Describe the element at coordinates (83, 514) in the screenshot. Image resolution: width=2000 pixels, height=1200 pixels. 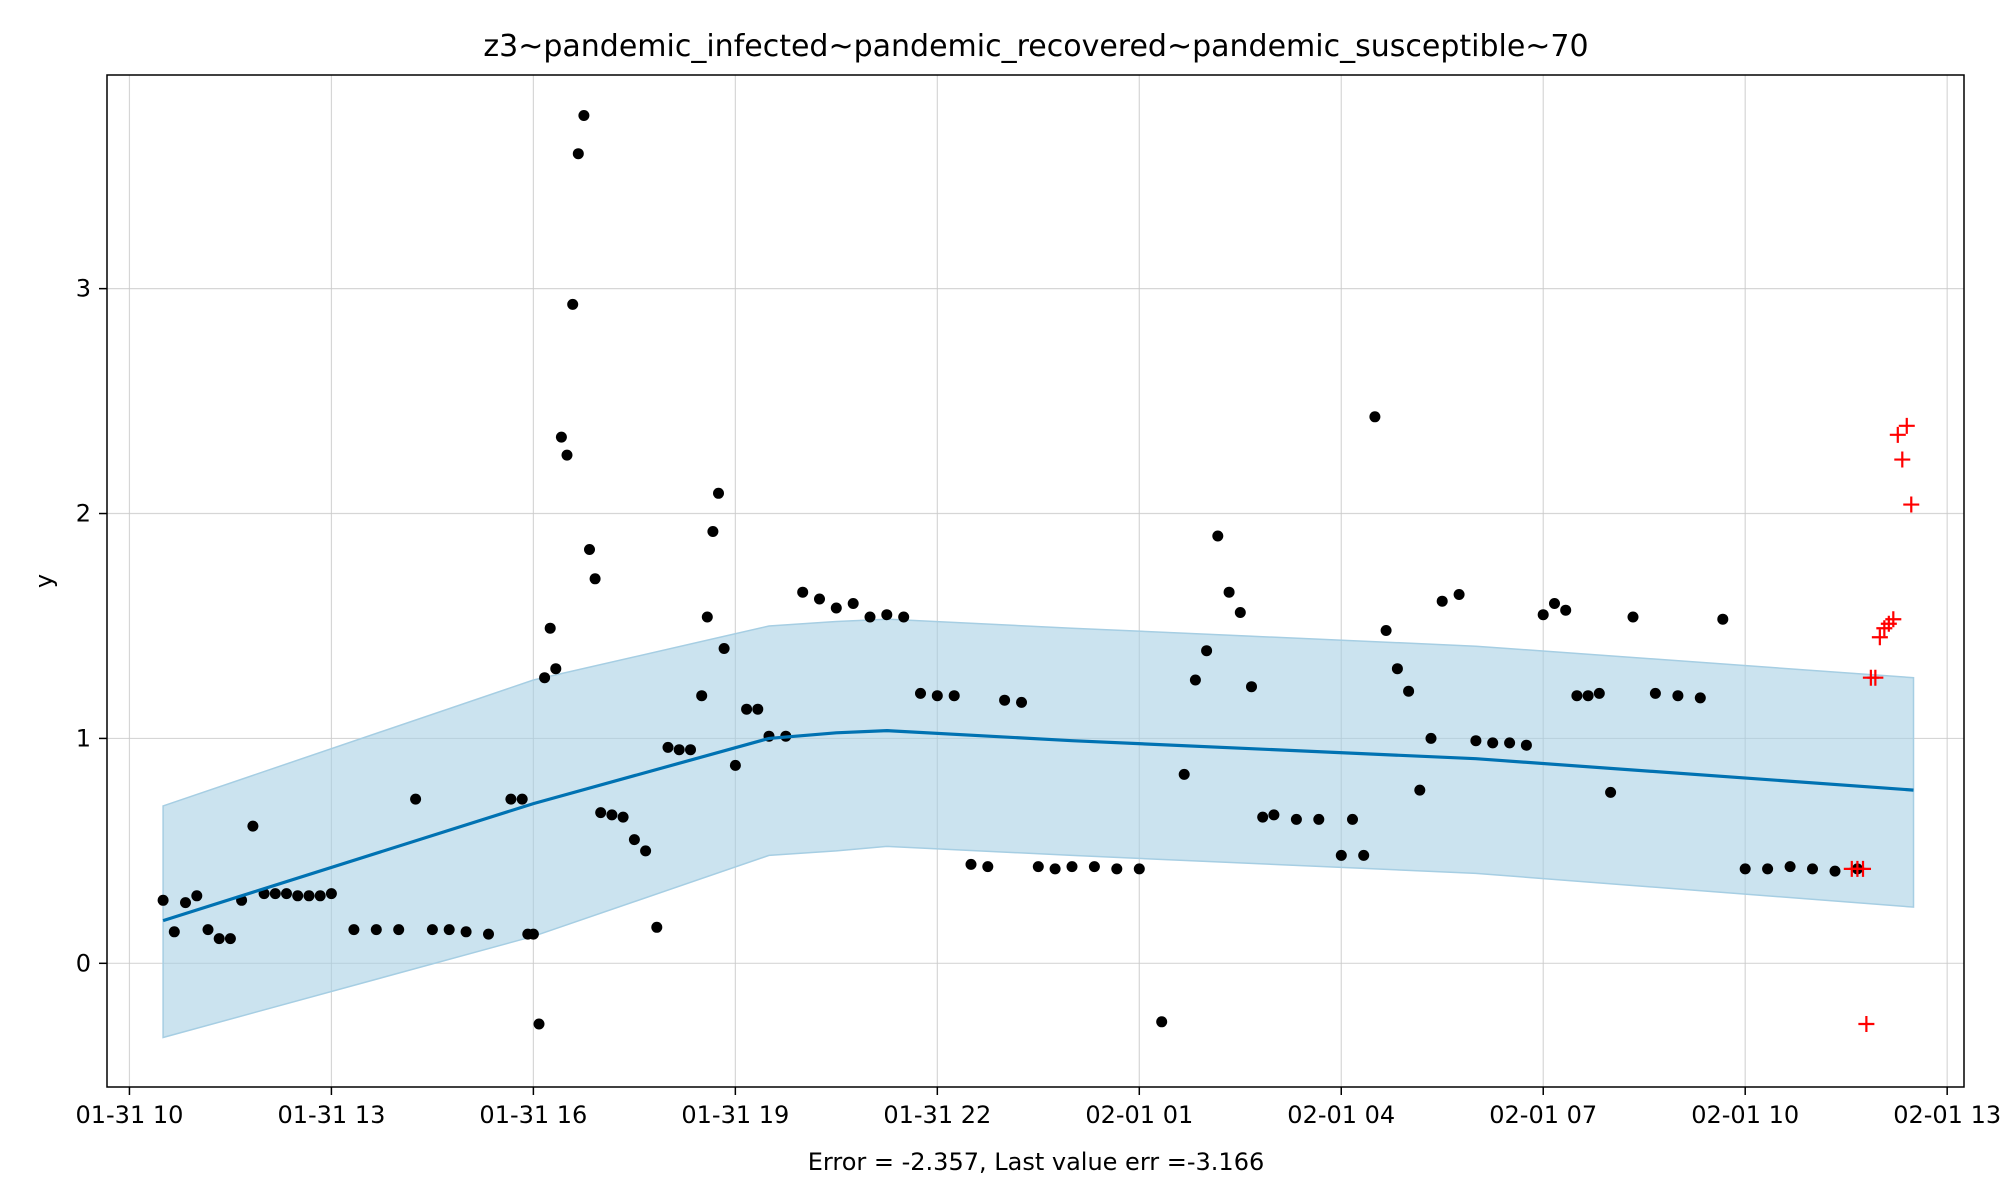
I see `y-tick-label: 2` at that location.